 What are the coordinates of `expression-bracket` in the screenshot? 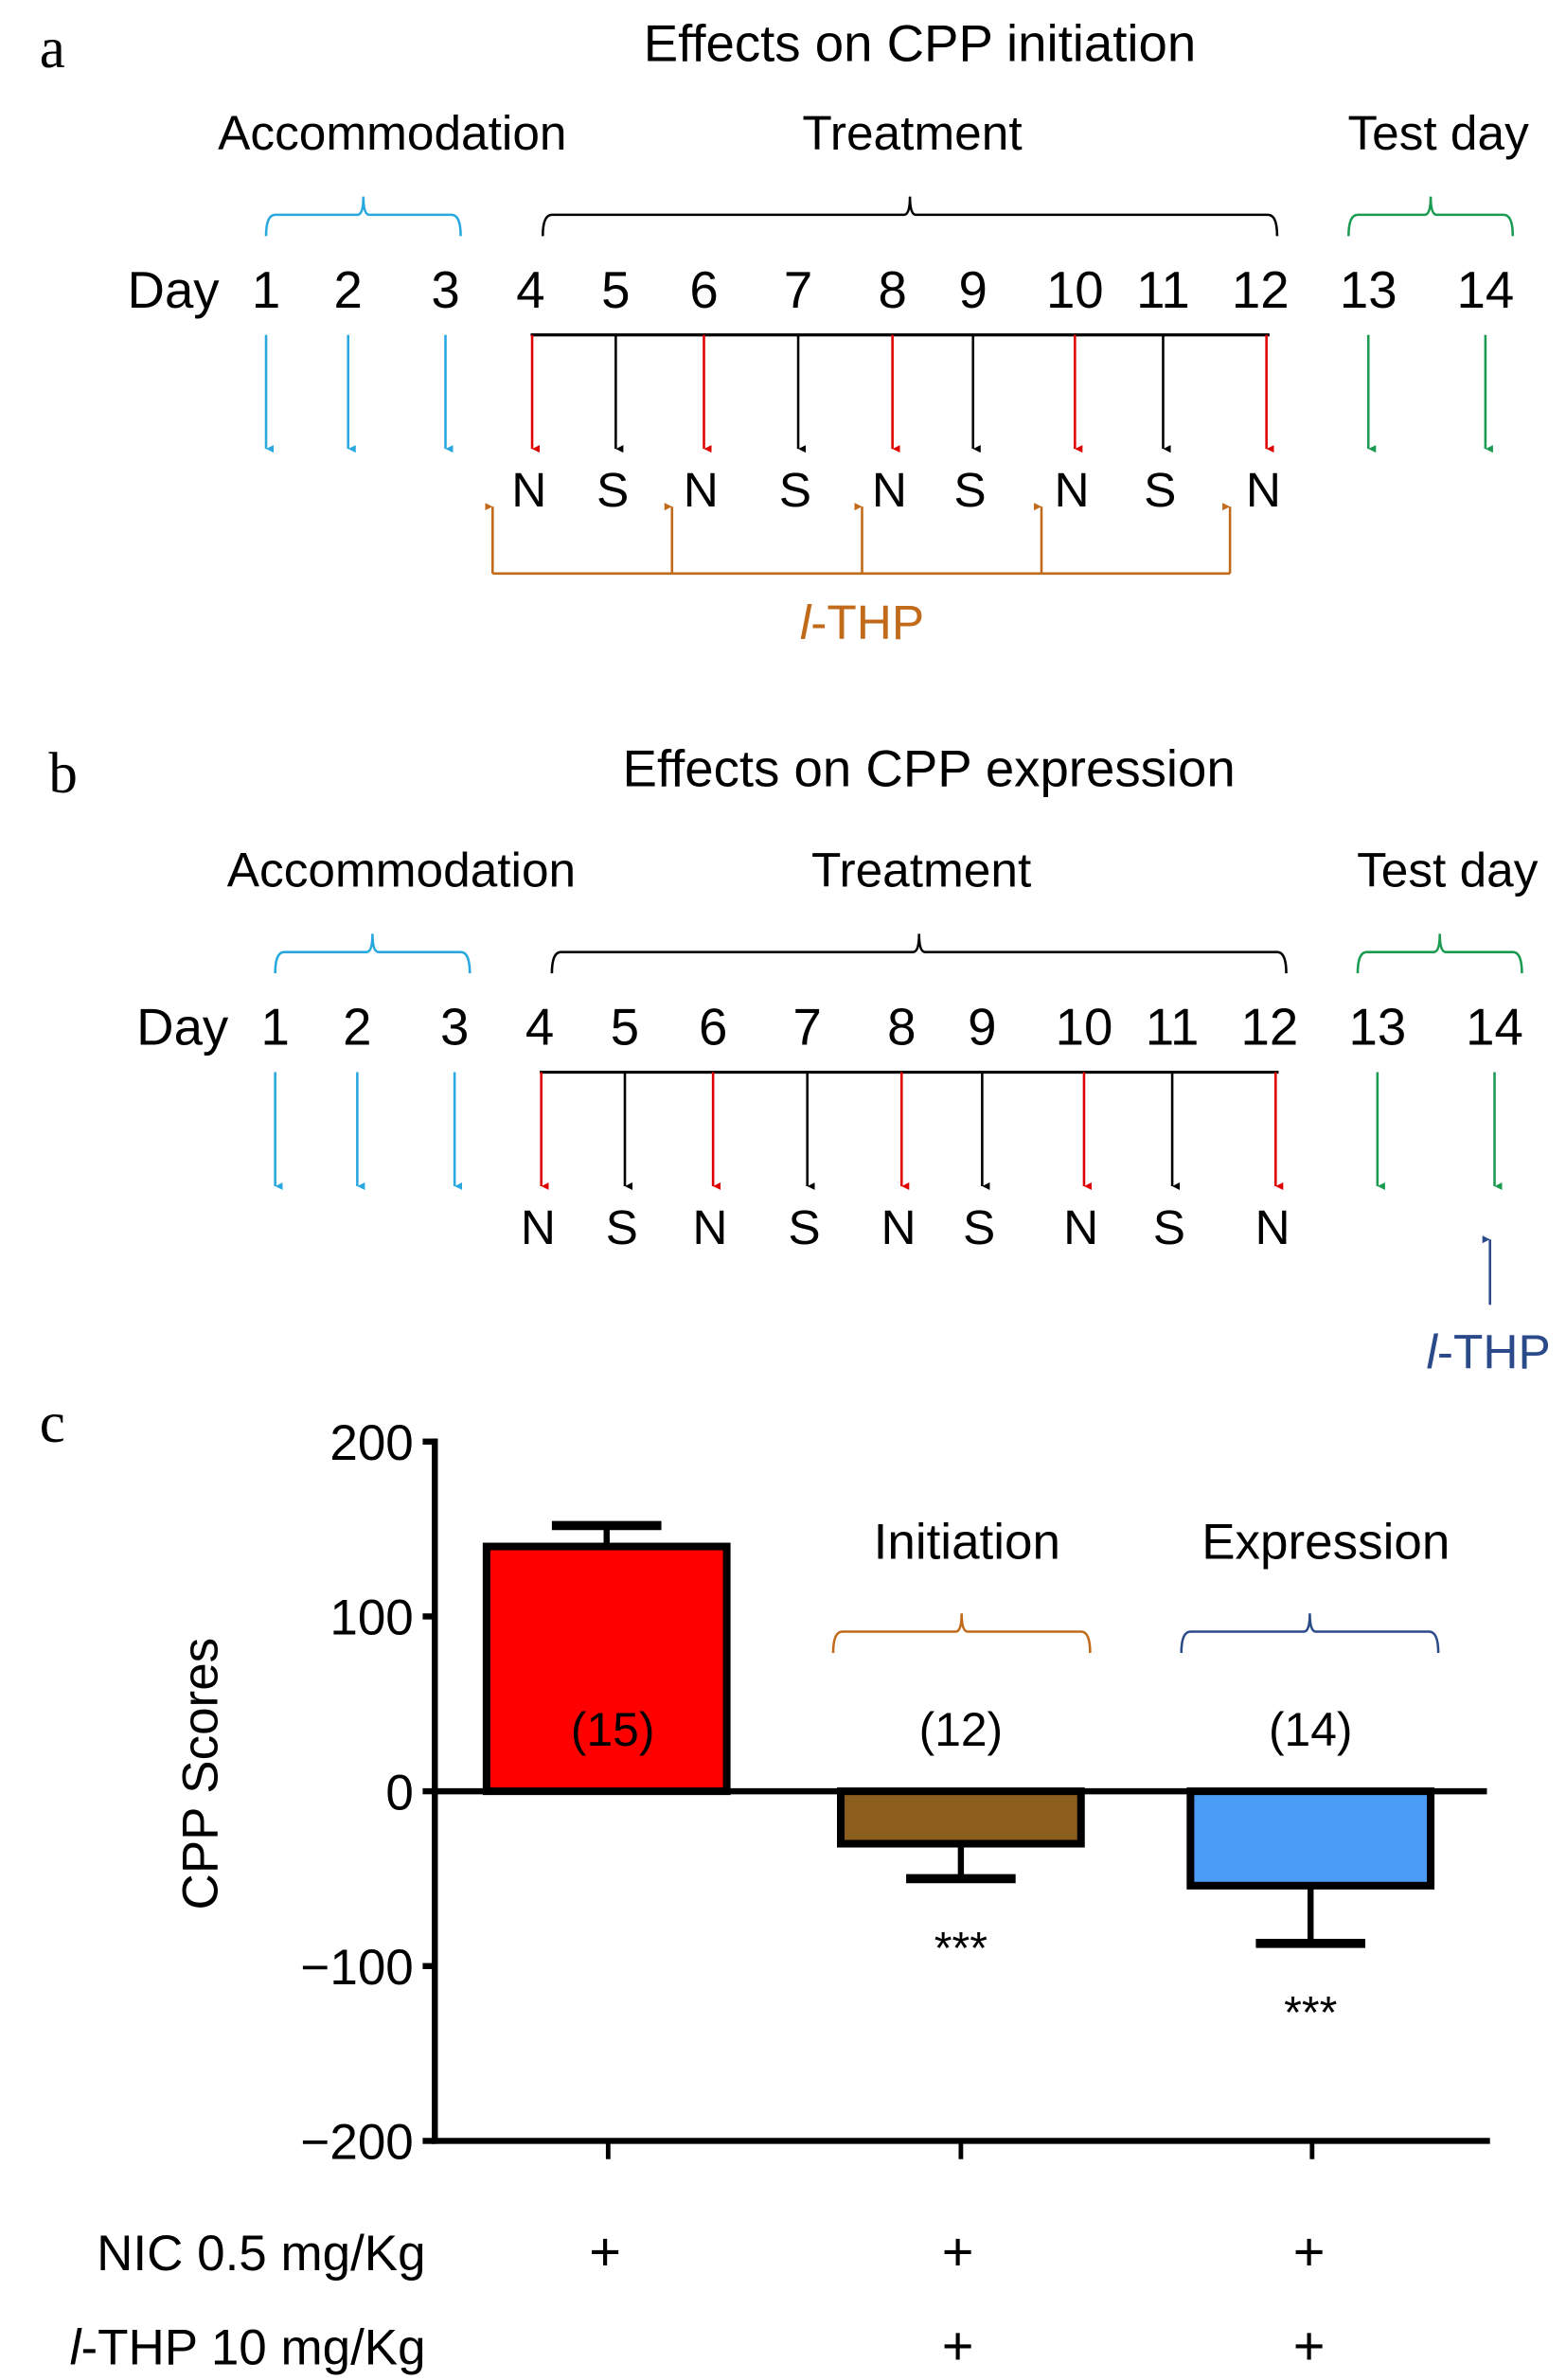 It's located at (1310, 1633).